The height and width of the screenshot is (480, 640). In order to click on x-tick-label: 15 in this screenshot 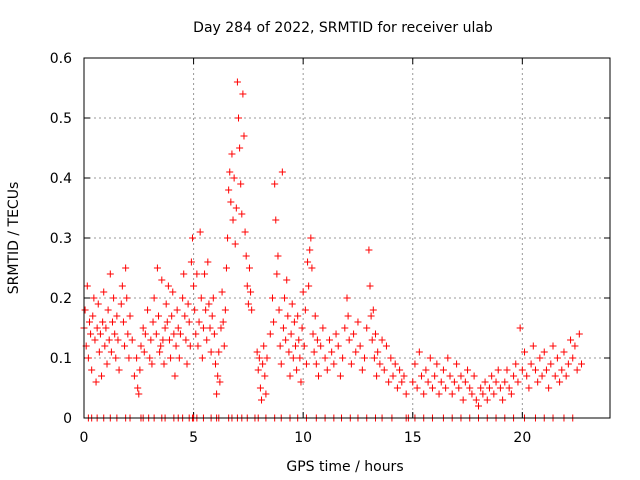, I will do `click(413, 438)`.